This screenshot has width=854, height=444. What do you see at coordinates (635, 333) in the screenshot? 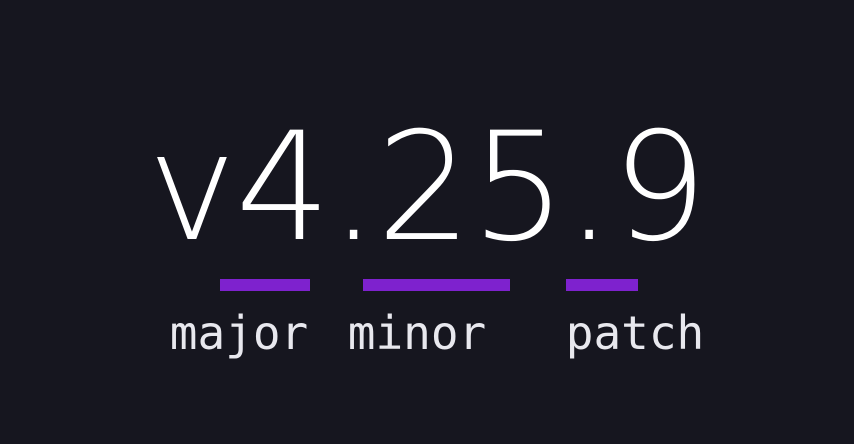
I see `segment-label-patch: patch` at bounding box center [635, 333].